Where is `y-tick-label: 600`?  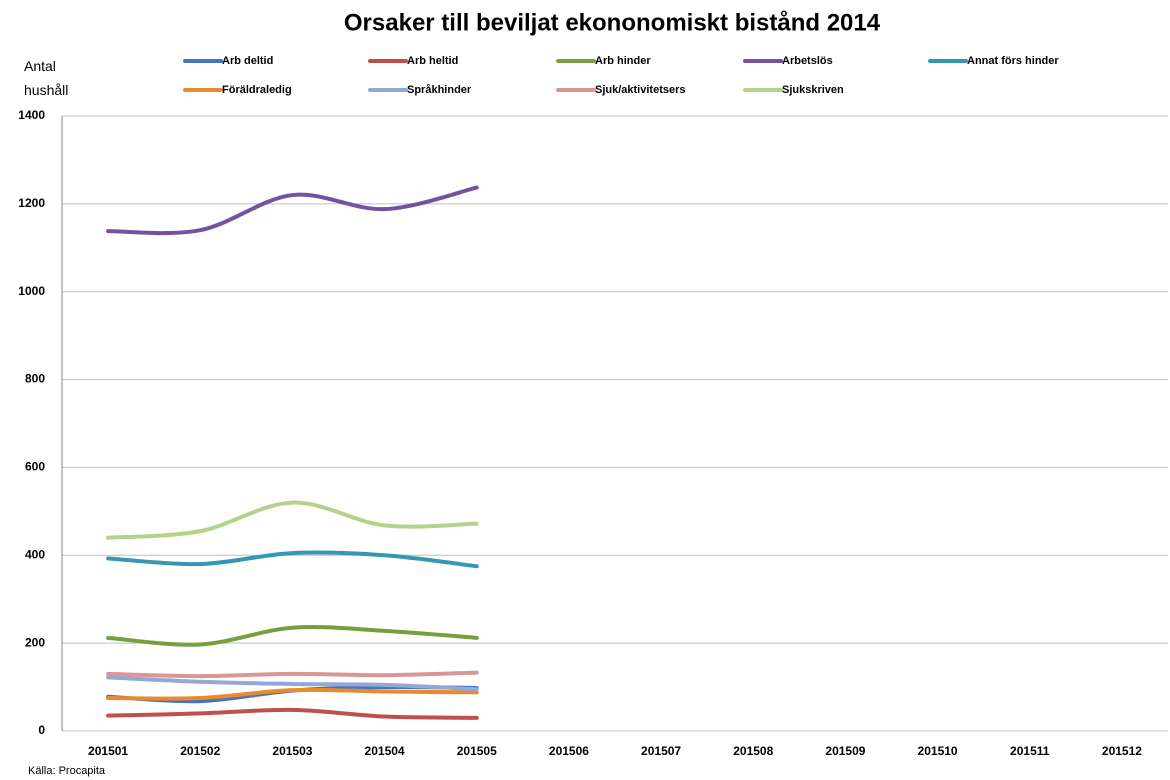 y-tick-label: 600 is located at coordinates (35, 467).